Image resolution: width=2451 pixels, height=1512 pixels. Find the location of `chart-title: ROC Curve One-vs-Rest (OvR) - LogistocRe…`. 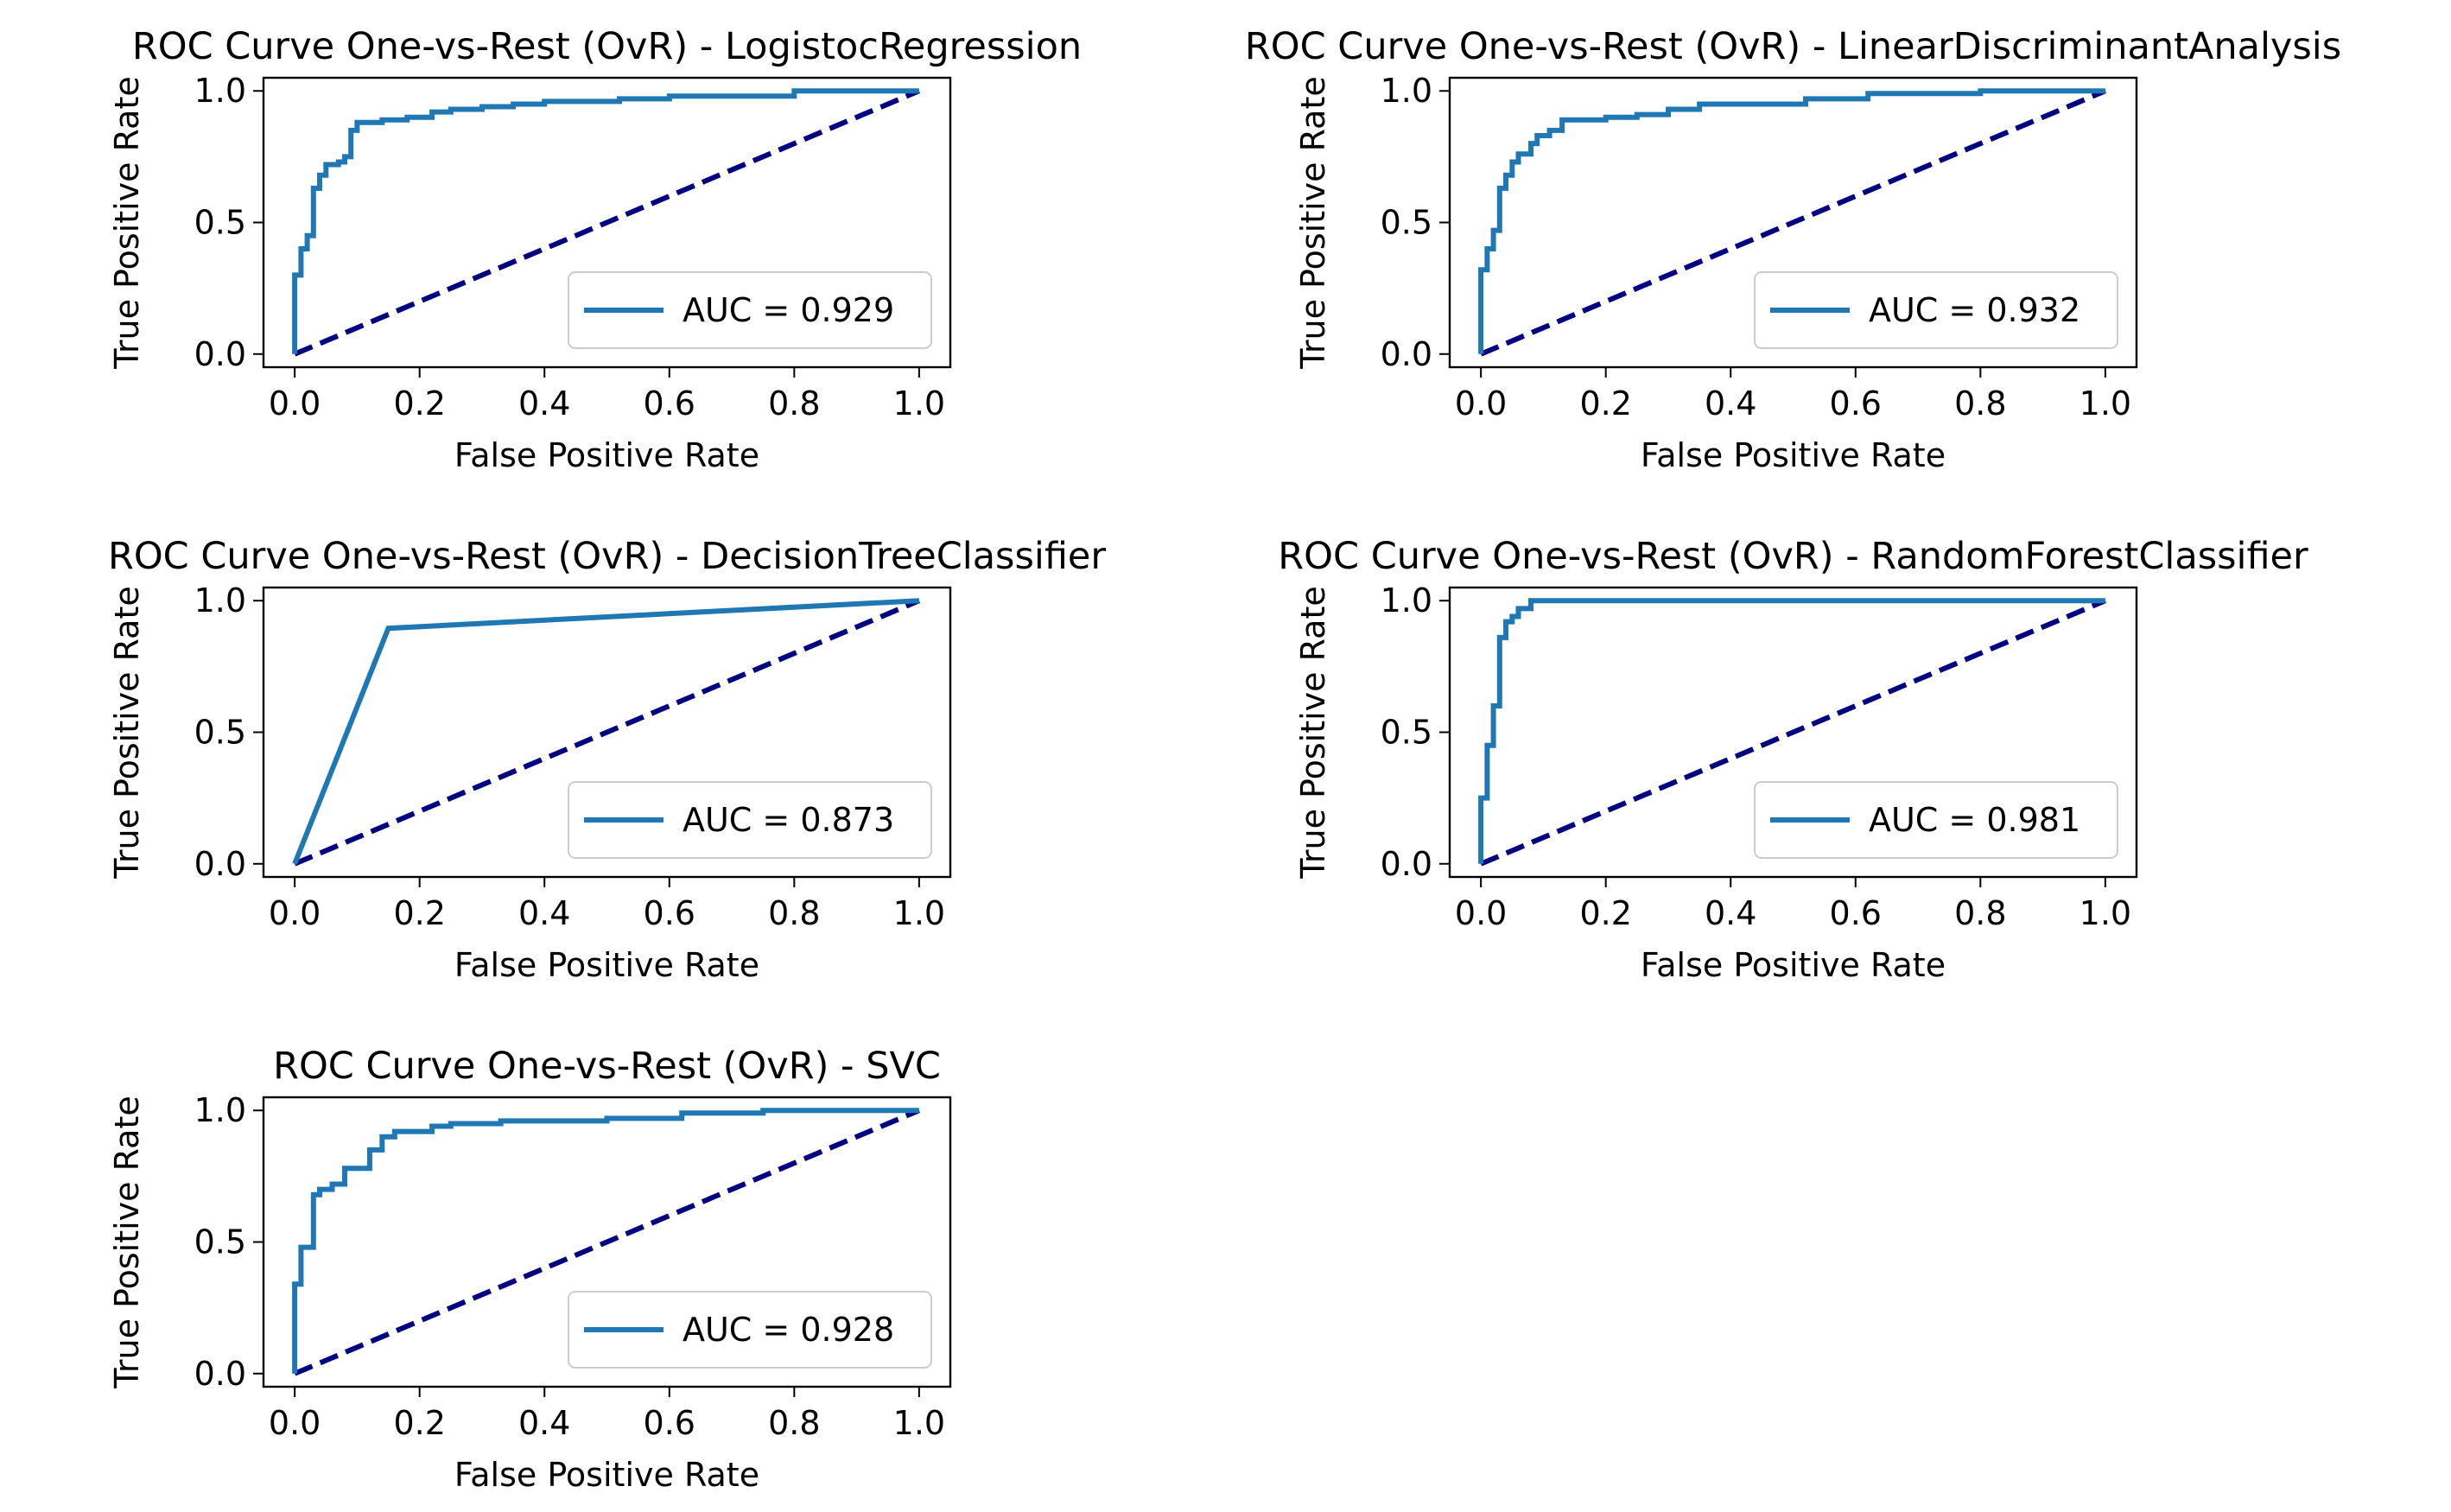

chart-title: ROC Curve One-vs-Rest (OvR) - LogistocRe… is located at coordinates (607, 46).